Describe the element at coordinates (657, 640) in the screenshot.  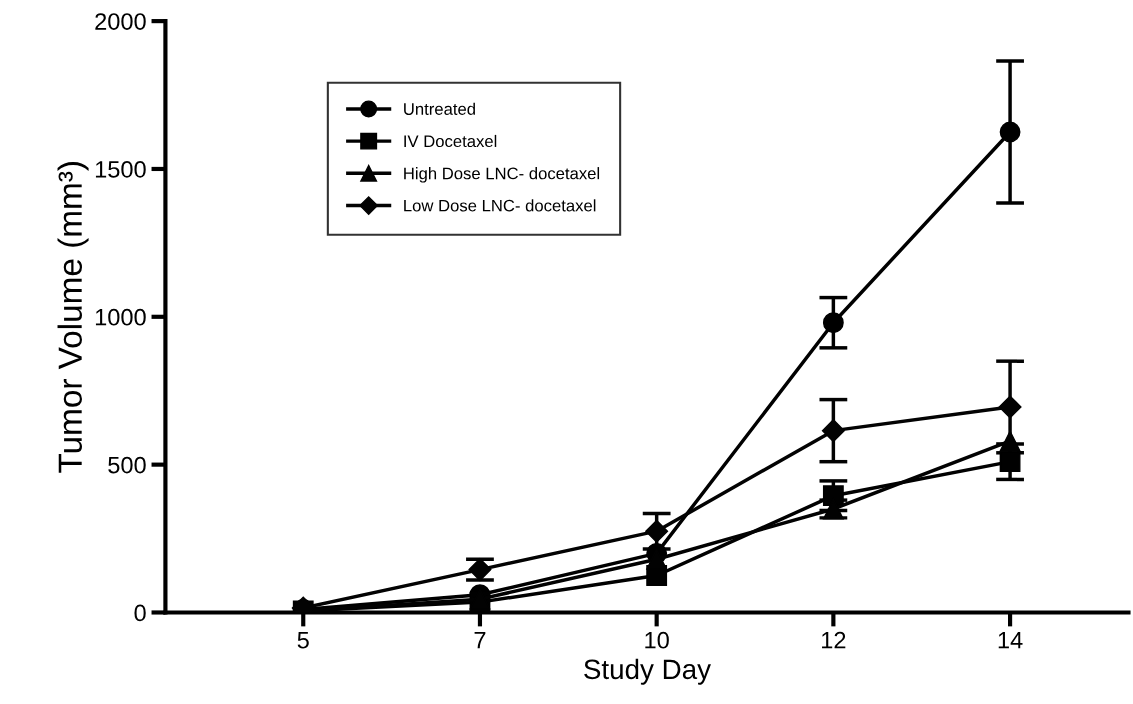
I see `x-tick-label: 10` at that location.